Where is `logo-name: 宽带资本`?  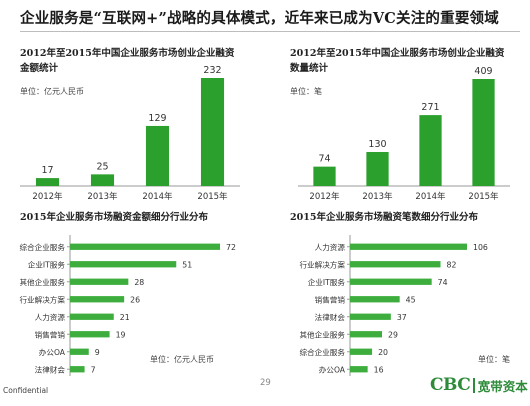 logo-name: 宽带资本 is located at coordinates (502, 386).